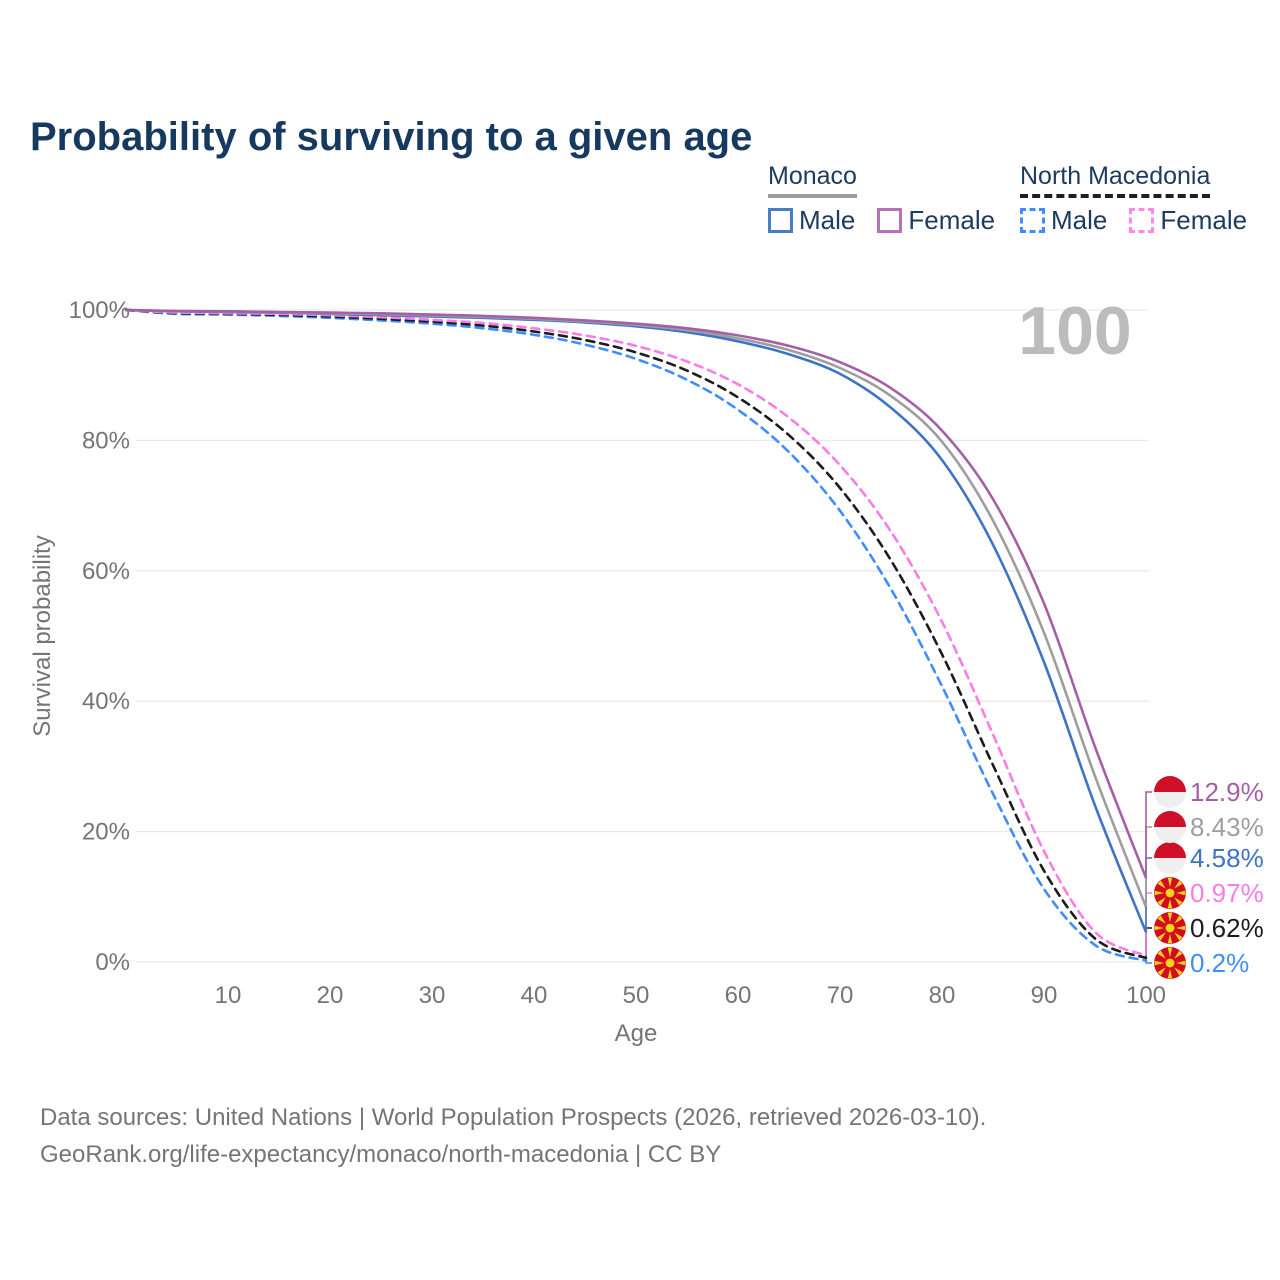  Describe the element at coordinates (942, 995) in the screenshot. I see `x-tick-80: 80` at that location.